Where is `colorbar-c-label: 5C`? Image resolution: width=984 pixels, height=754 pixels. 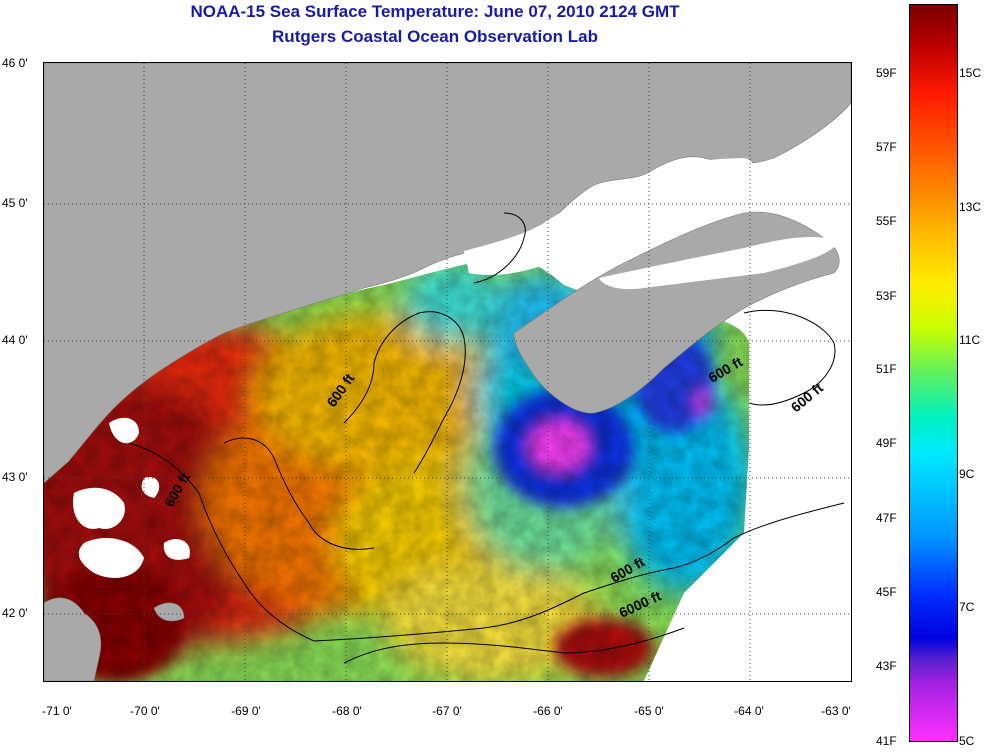
colorbar-c-label: 5C is located at coordinates (967, 741).